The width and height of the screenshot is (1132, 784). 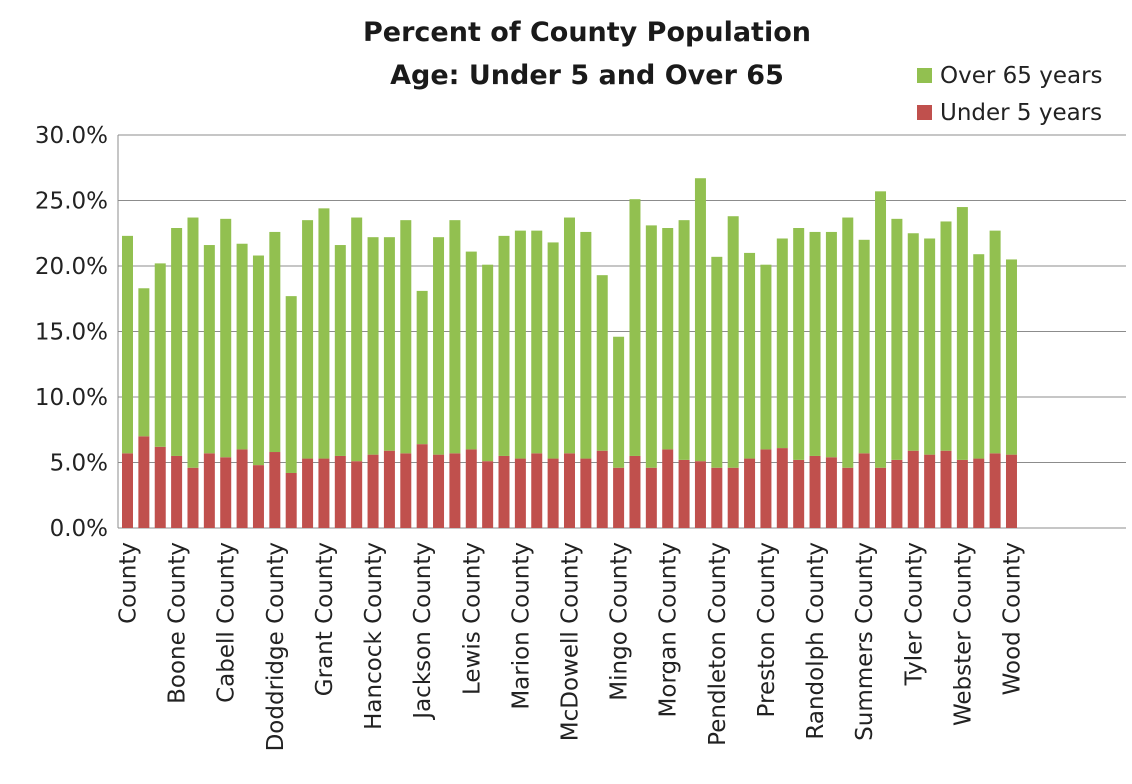 What do you see at coordinates (718, 644) in the screenshot?
I see `x-tick-label: Pendleton County` at bounding box center [718, 644].